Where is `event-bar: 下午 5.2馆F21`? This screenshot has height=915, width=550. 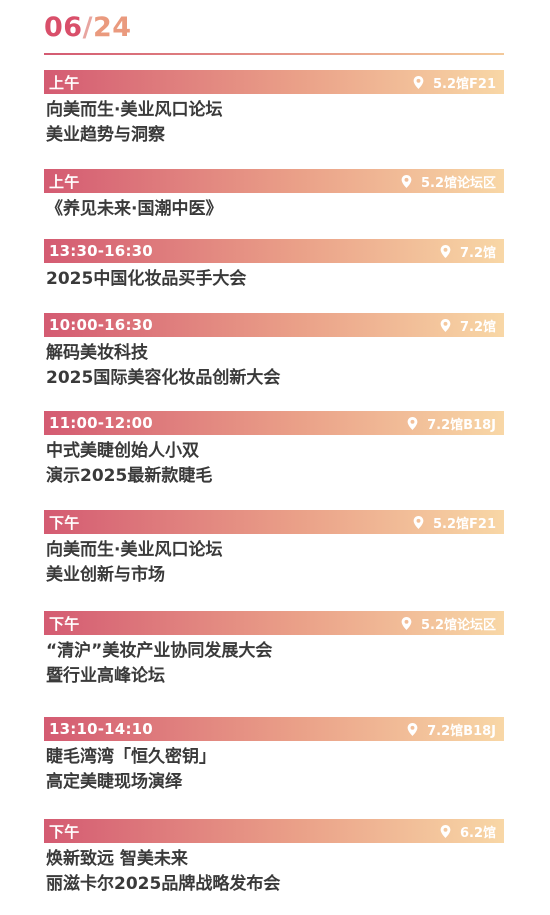
event-bar: 下午 5.2馆F21 is located at coordinates (274, 522).